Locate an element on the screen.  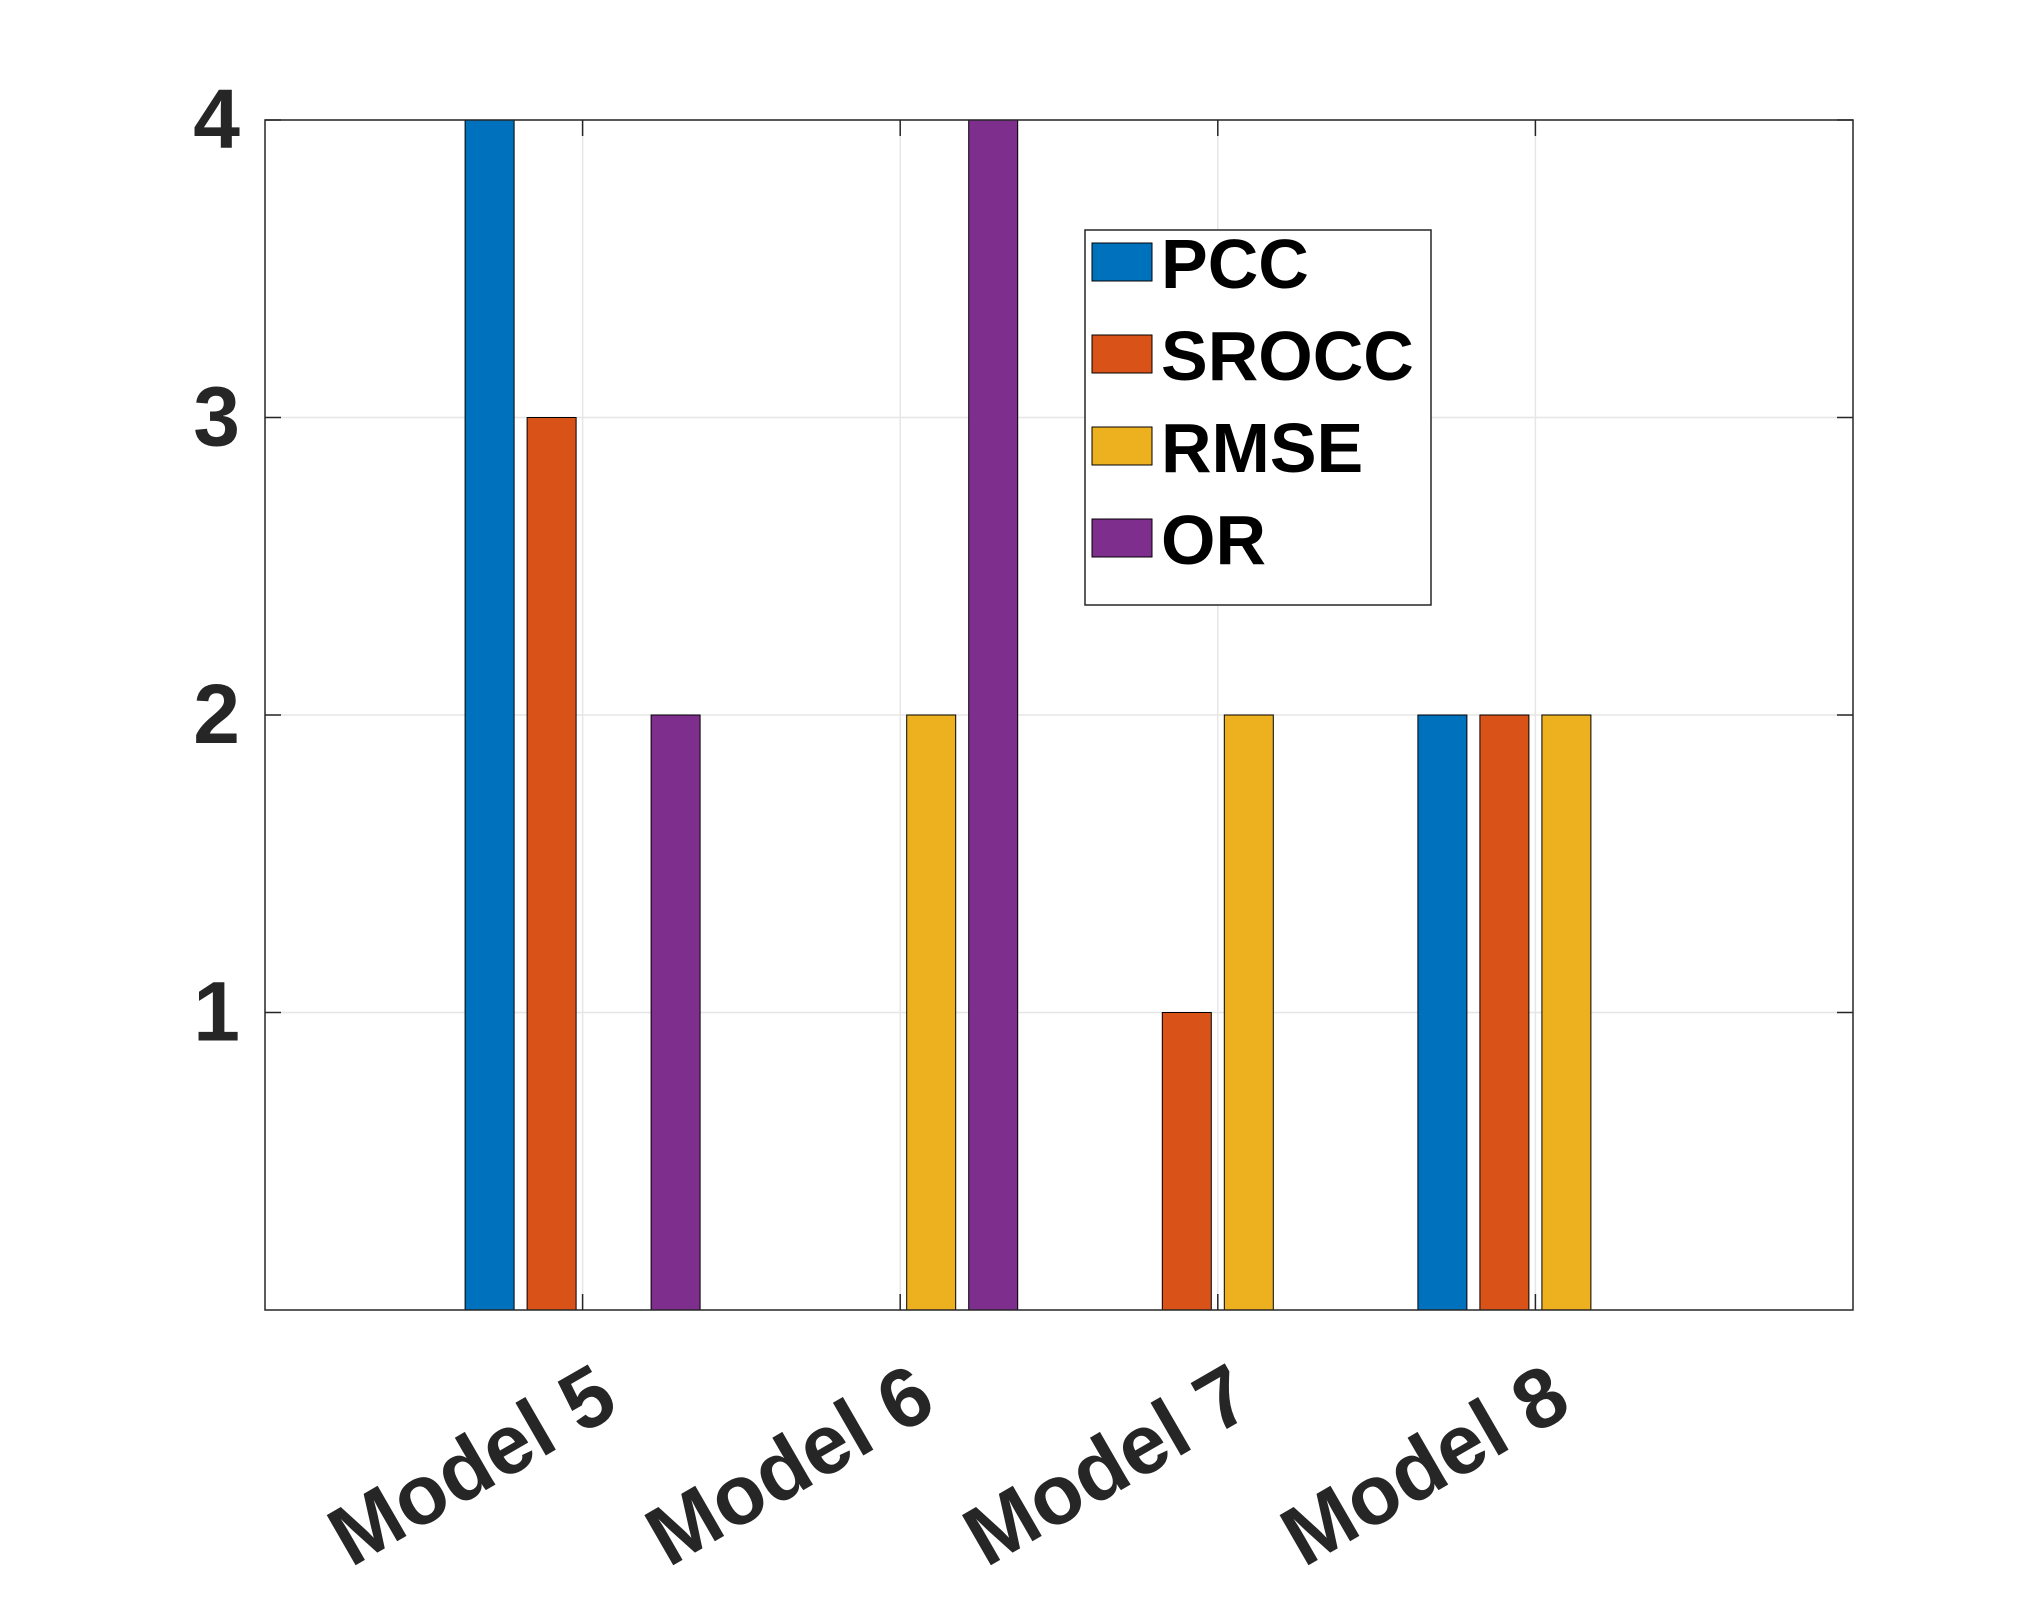
y-axis-tick-labels: 1 2 3 4 is located at coordinates (216, 565).